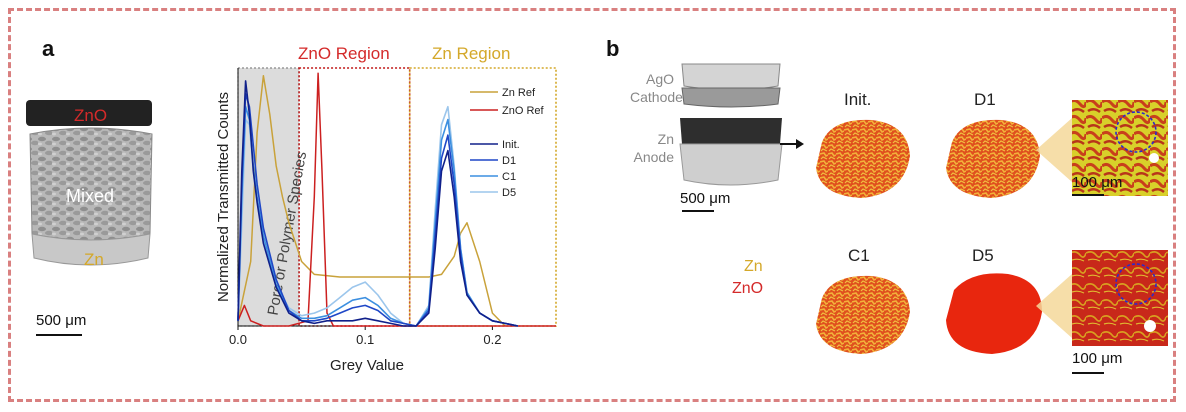 Image resolution: width=1186 pixels, height=412 pixels. Describe the element at coordinates (509, 193) in the screenshot. I see `legend-label: D5` at that location.